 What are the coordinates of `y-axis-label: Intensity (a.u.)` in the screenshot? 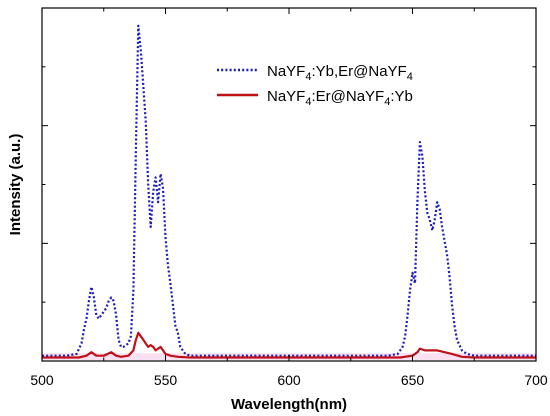 It's located at (15, 185).